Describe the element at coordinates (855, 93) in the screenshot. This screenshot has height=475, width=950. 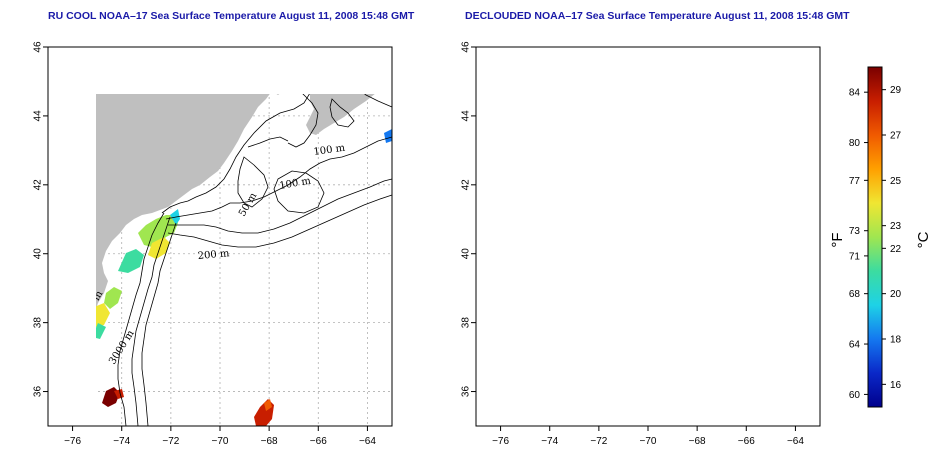
I see `fahrenheit-tick-label: 84` at that location.